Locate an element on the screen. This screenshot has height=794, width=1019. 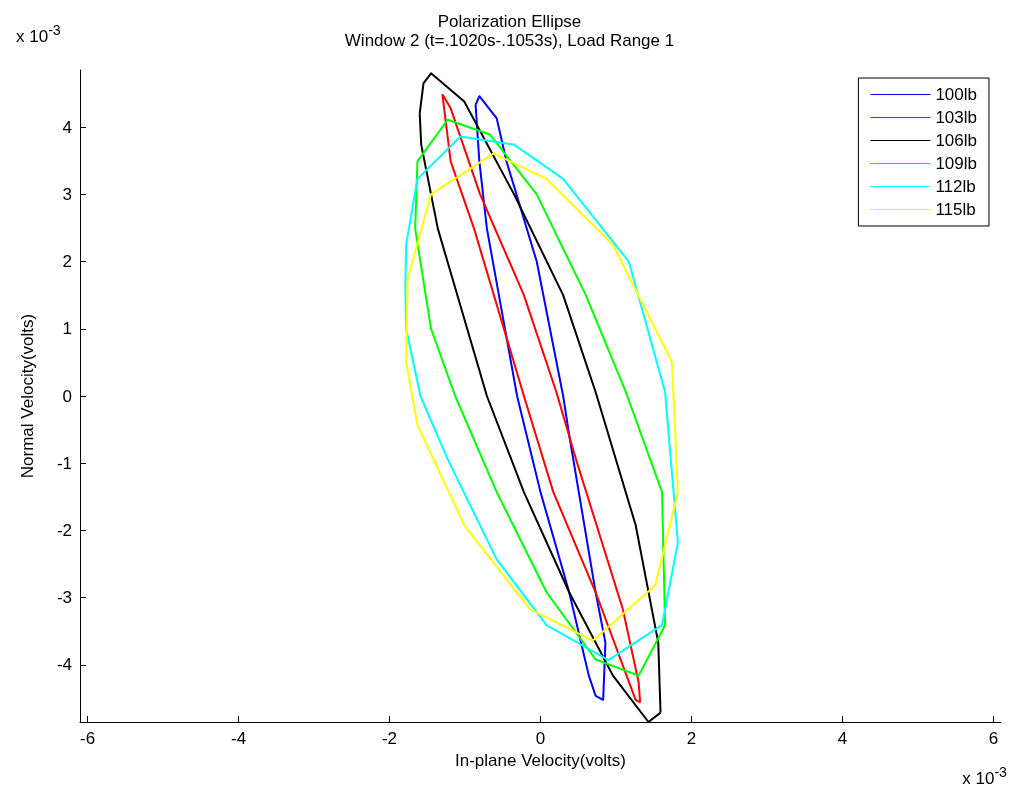
y-tick-label: 3 is located at coordinates (67, 194).